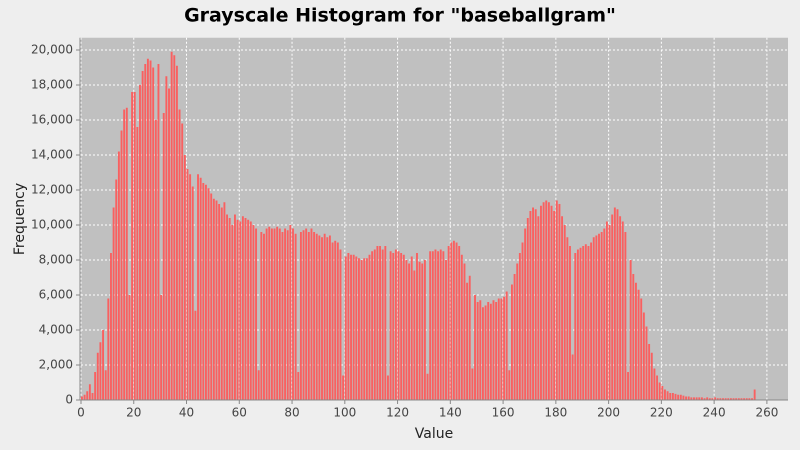  I want to click on x-axis-label: Value, so click(434, 434).